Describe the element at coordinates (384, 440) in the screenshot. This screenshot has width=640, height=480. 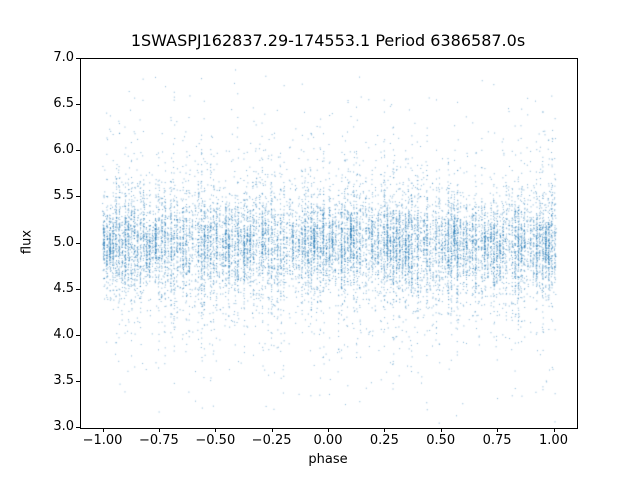
I see `x-tick-label: 0.25` at that location.